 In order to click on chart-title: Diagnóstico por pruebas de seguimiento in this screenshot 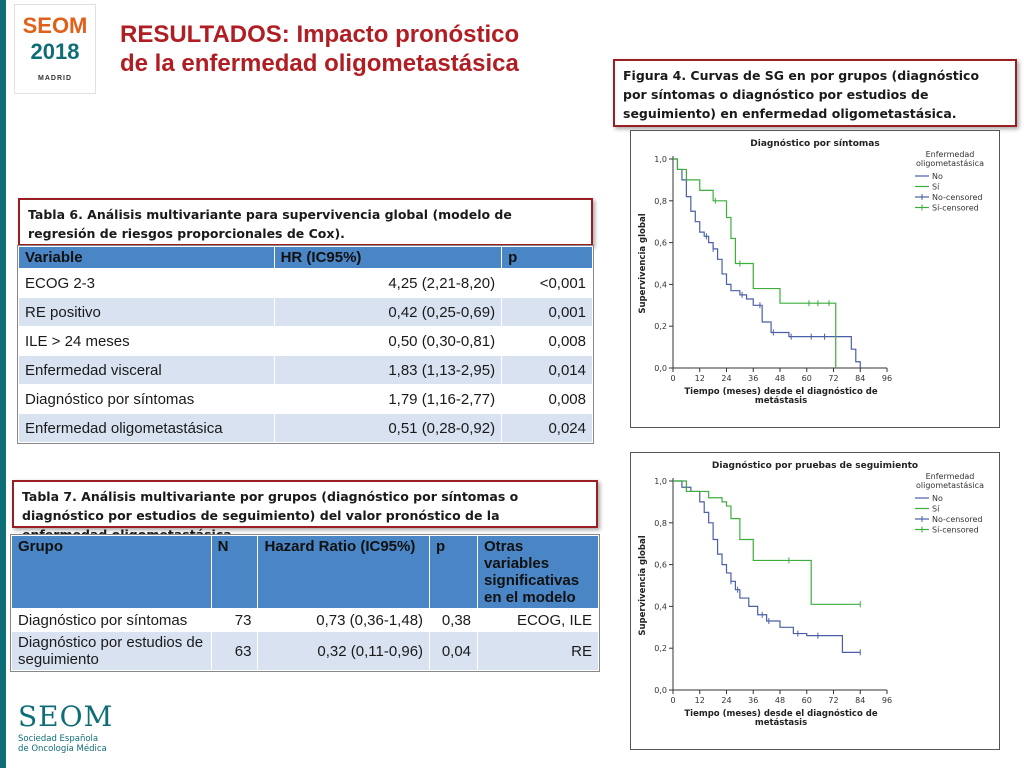, I will do `click(815, 465)`.